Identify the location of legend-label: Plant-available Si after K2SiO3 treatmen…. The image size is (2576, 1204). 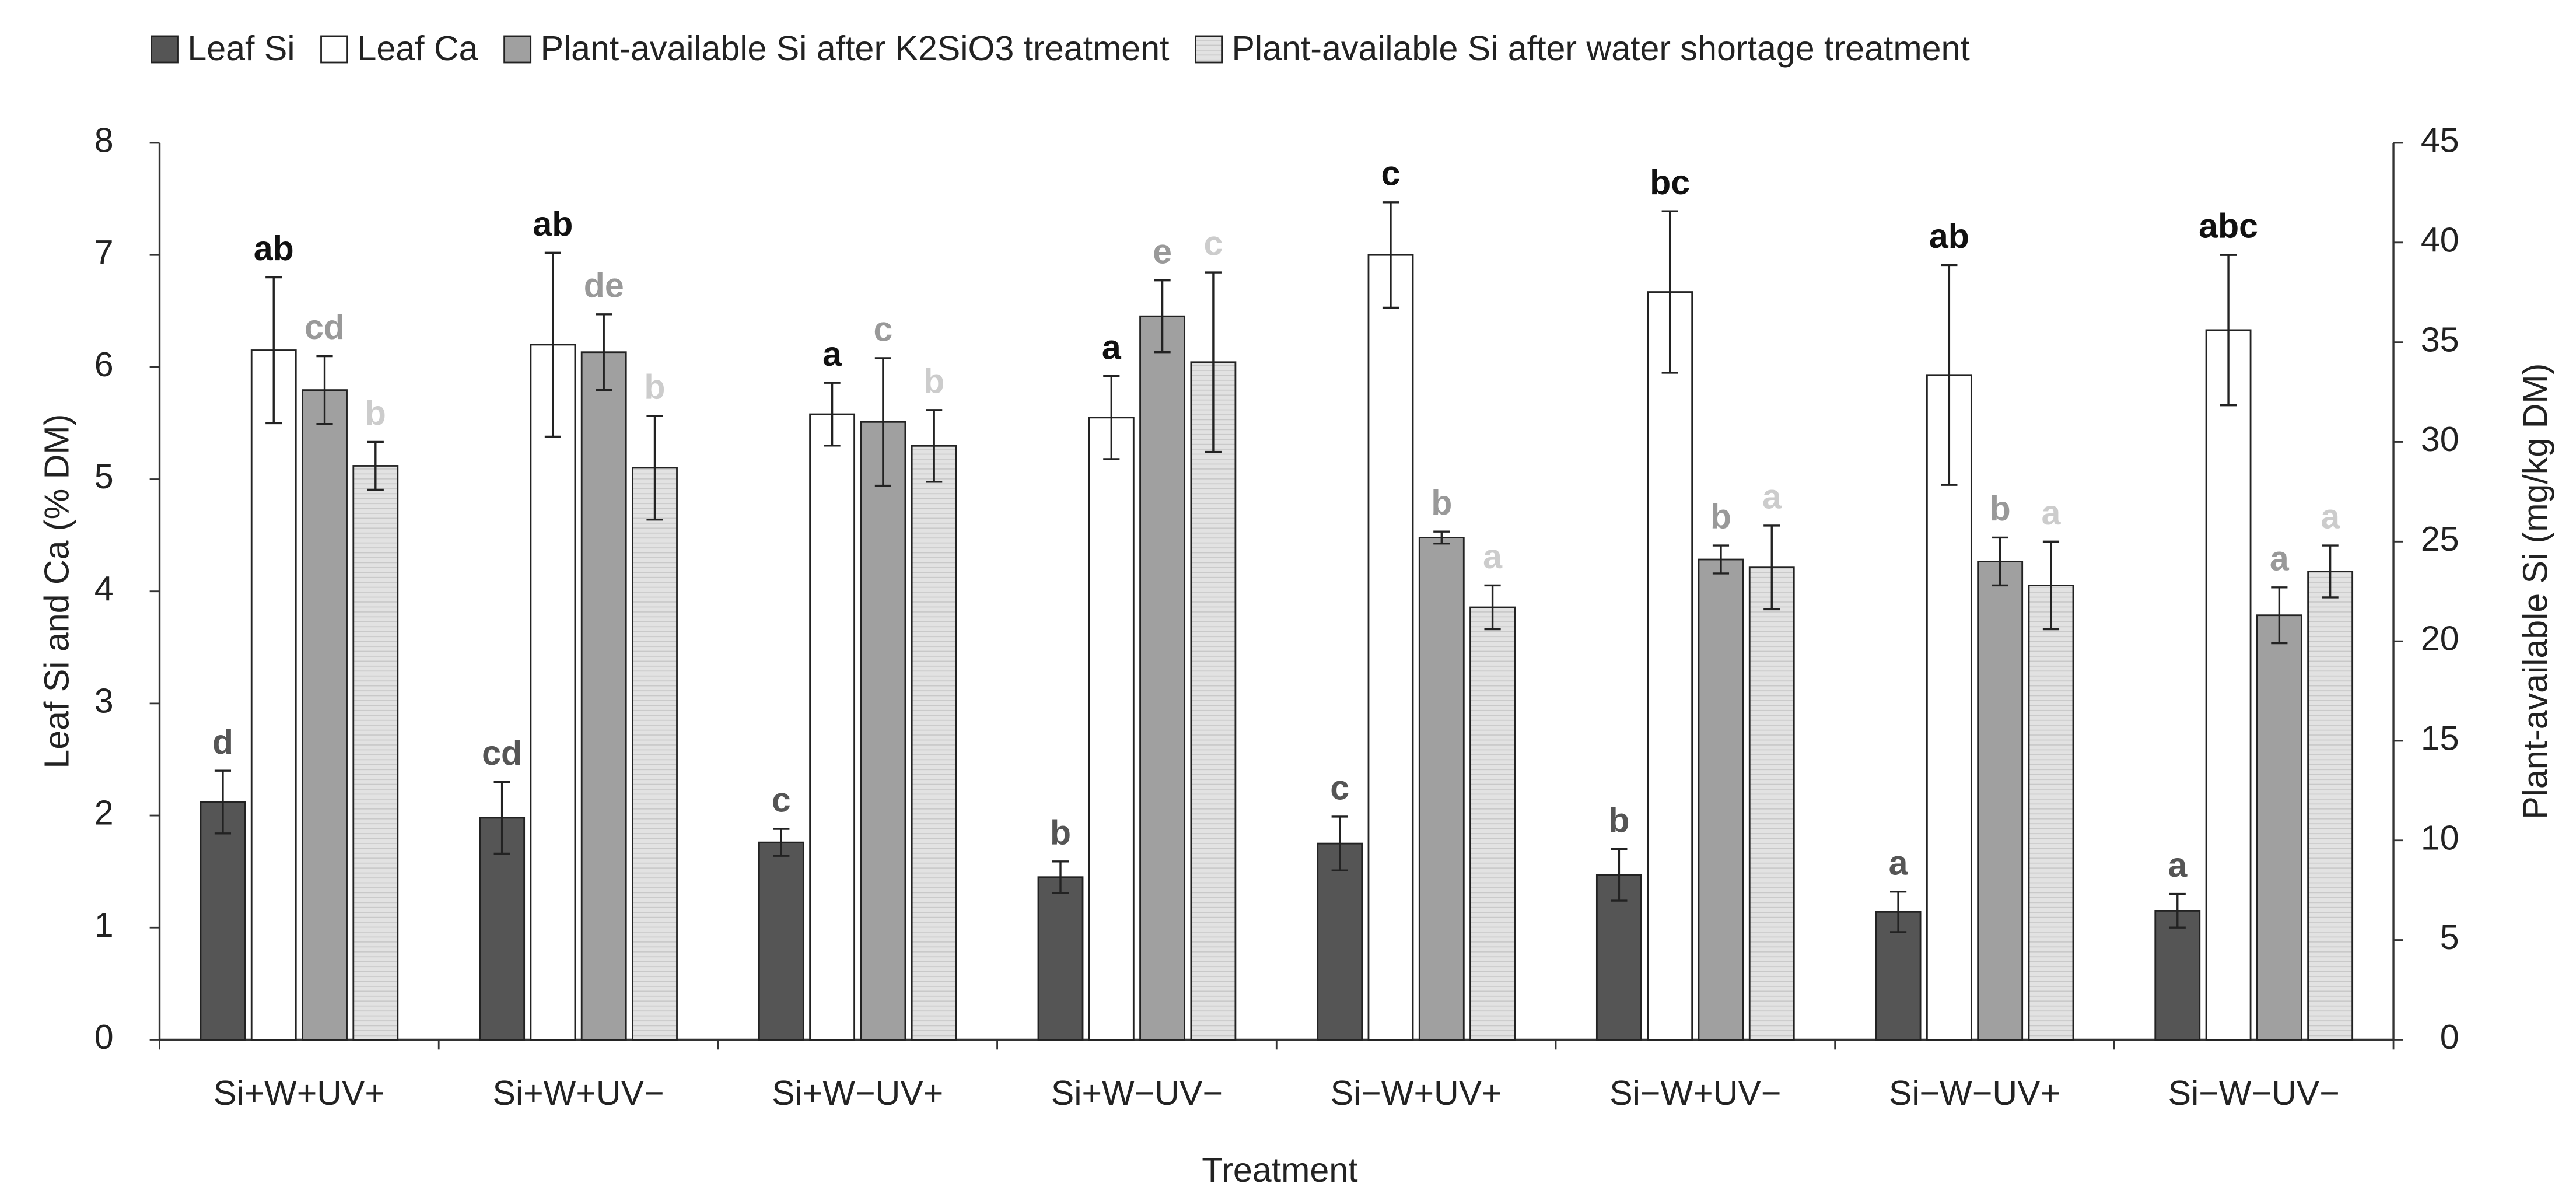
(855, 48).